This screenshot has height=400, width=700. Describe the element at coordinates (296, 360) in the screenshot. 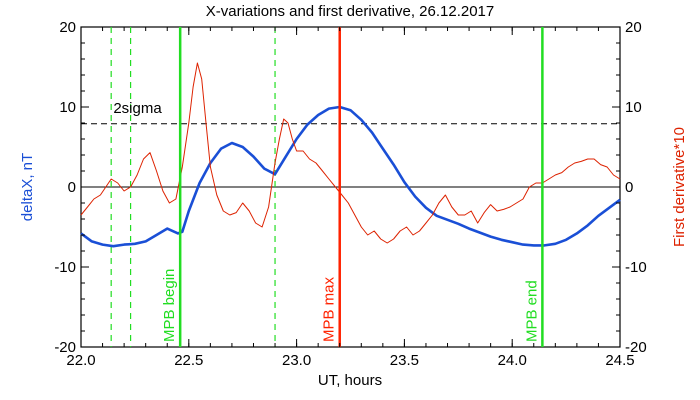

I see `x-tick-label-2: 23.0` at that location.